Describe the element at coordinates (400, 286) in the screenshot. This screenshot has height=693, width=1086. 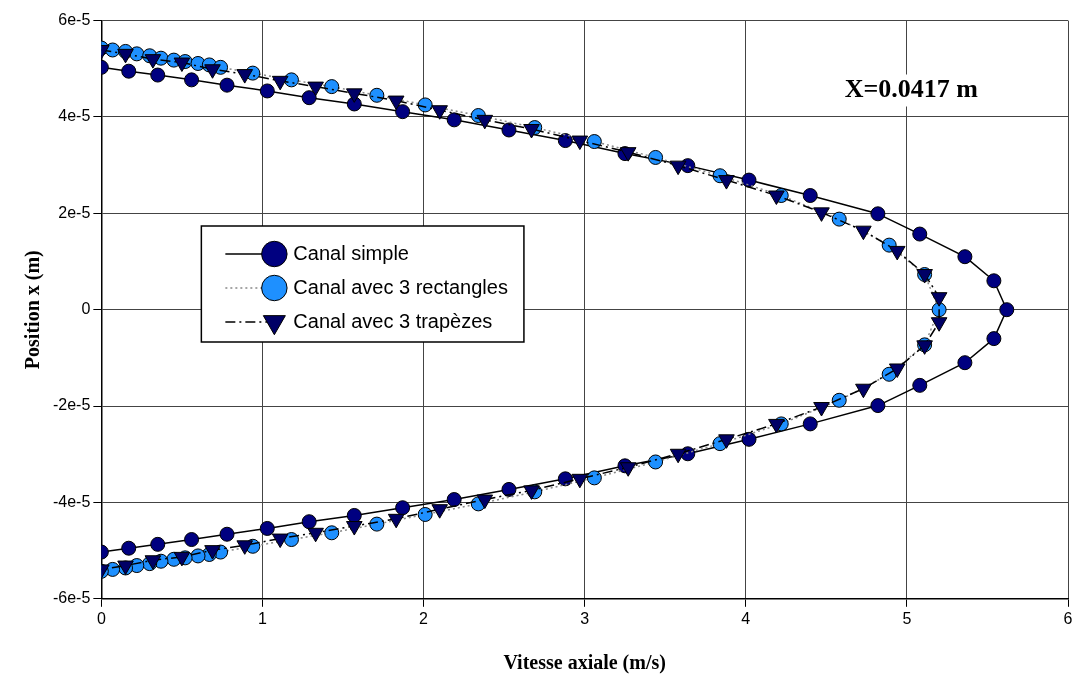
I see `legend-label: Canal avec 3 rectangles` at that location.